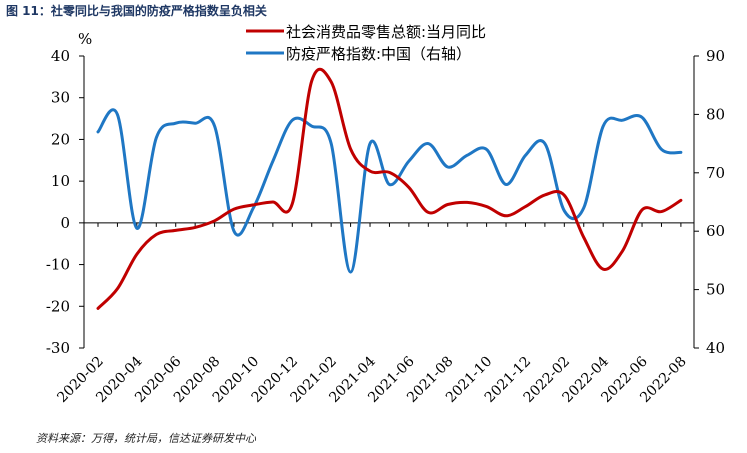  Describe the element at coordinates (60, 98) in the screenshot. I see `left-tick-label: 30` at that location.